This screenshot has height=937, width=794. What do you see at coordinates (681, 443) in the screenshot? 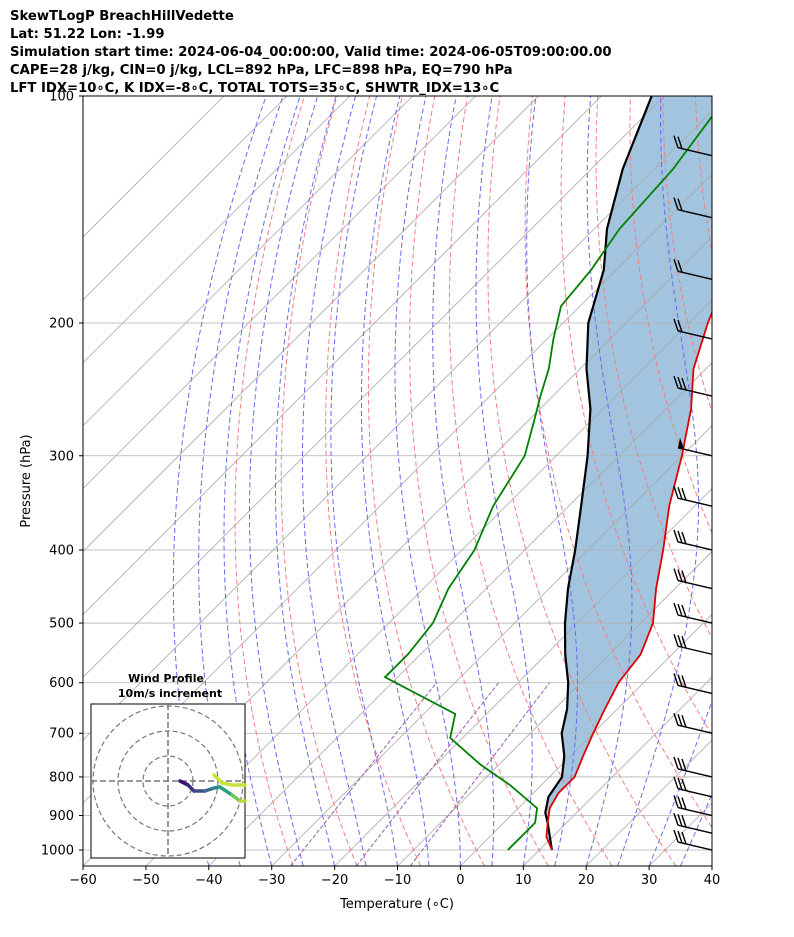
I see `barb-pennant` at bounding box center [681, 443].